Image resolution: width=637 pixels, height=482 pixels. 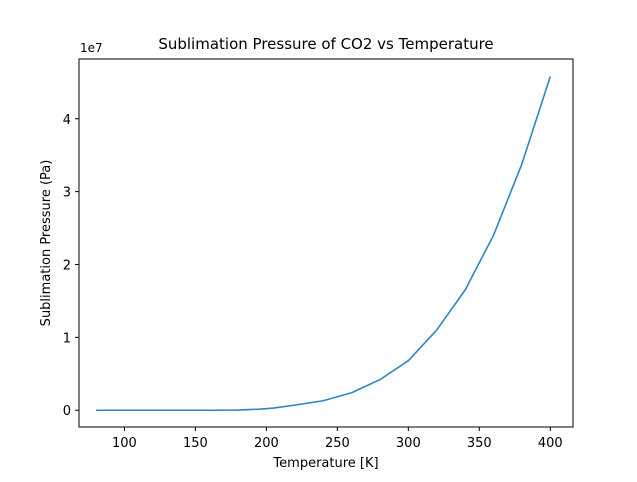 I want to click on x-tick-label: 350, so click(x=479, y=443).